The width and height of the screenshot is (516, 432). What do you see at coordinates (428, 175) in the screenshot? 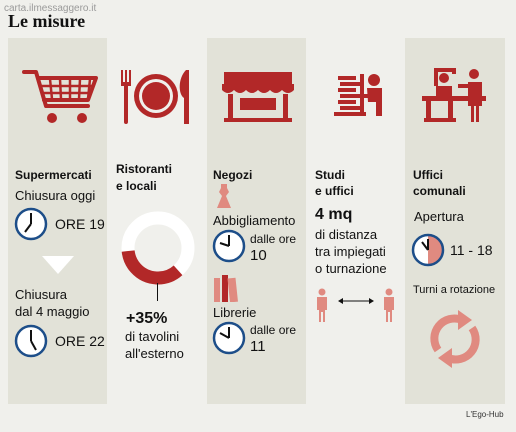
I see `uffici-heading-line1: Uffici` at bounding box center [428, 175].